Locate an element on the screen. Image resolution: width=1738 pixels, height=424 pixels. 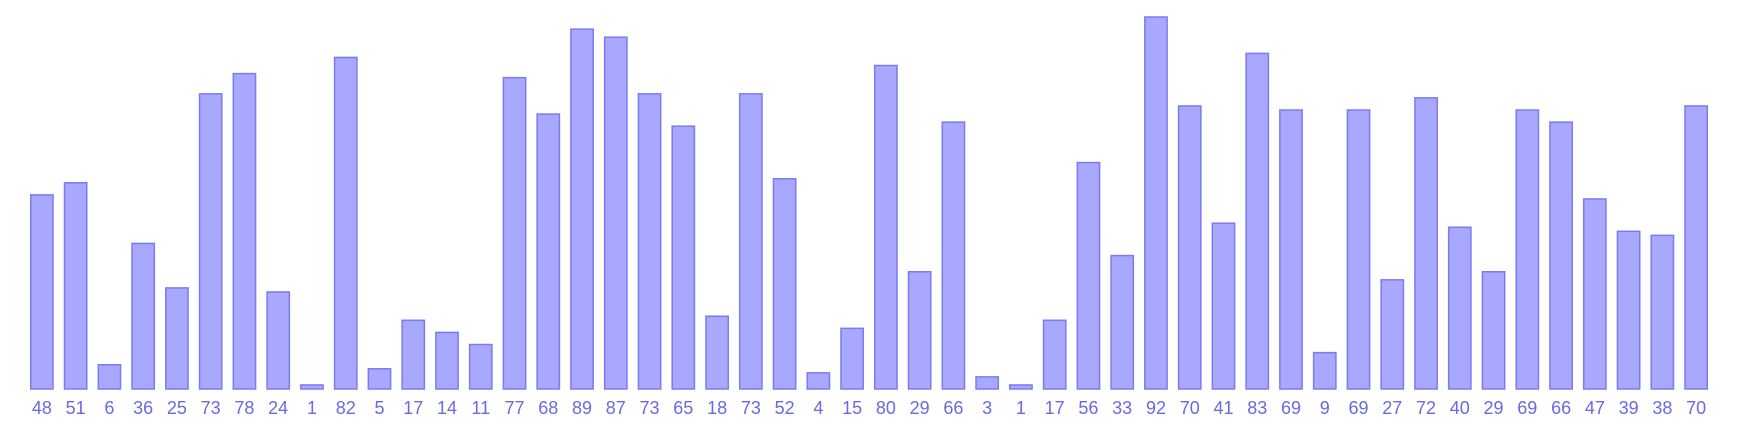
tick-label-7: 78 is located at coordinates (244, 408).